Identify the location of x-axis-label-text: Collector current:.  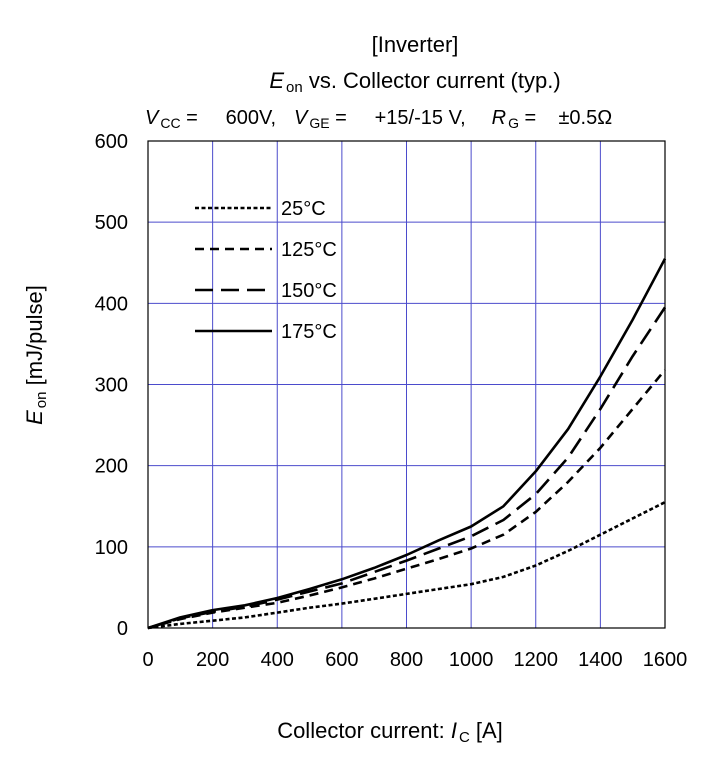
(364, 730).